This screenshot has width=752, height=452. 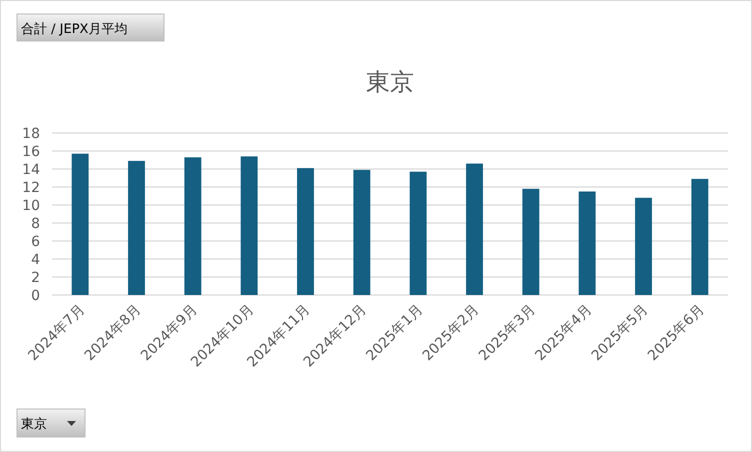 I want to click on y-tick-label: 10, so click(x=31, y=206).